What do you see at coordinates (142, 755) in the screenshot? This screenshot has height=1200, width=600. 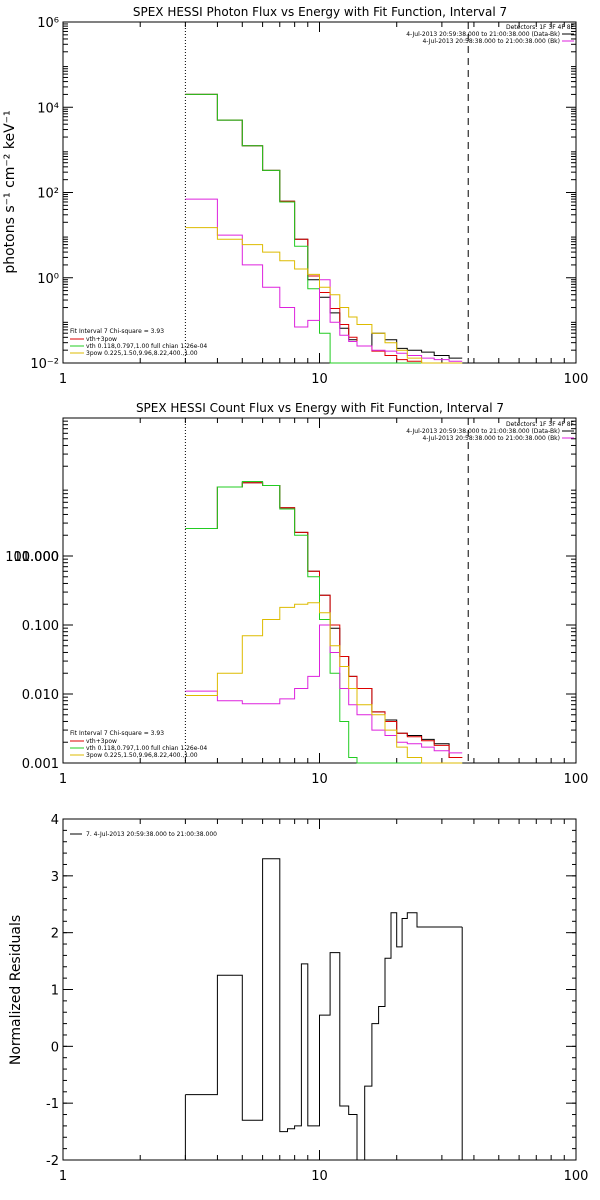 I see `count-fit-3pow-label: 3pow 0.225,1.50,9.96,8.22,400.,1.00` at bounding box center [142, 755].